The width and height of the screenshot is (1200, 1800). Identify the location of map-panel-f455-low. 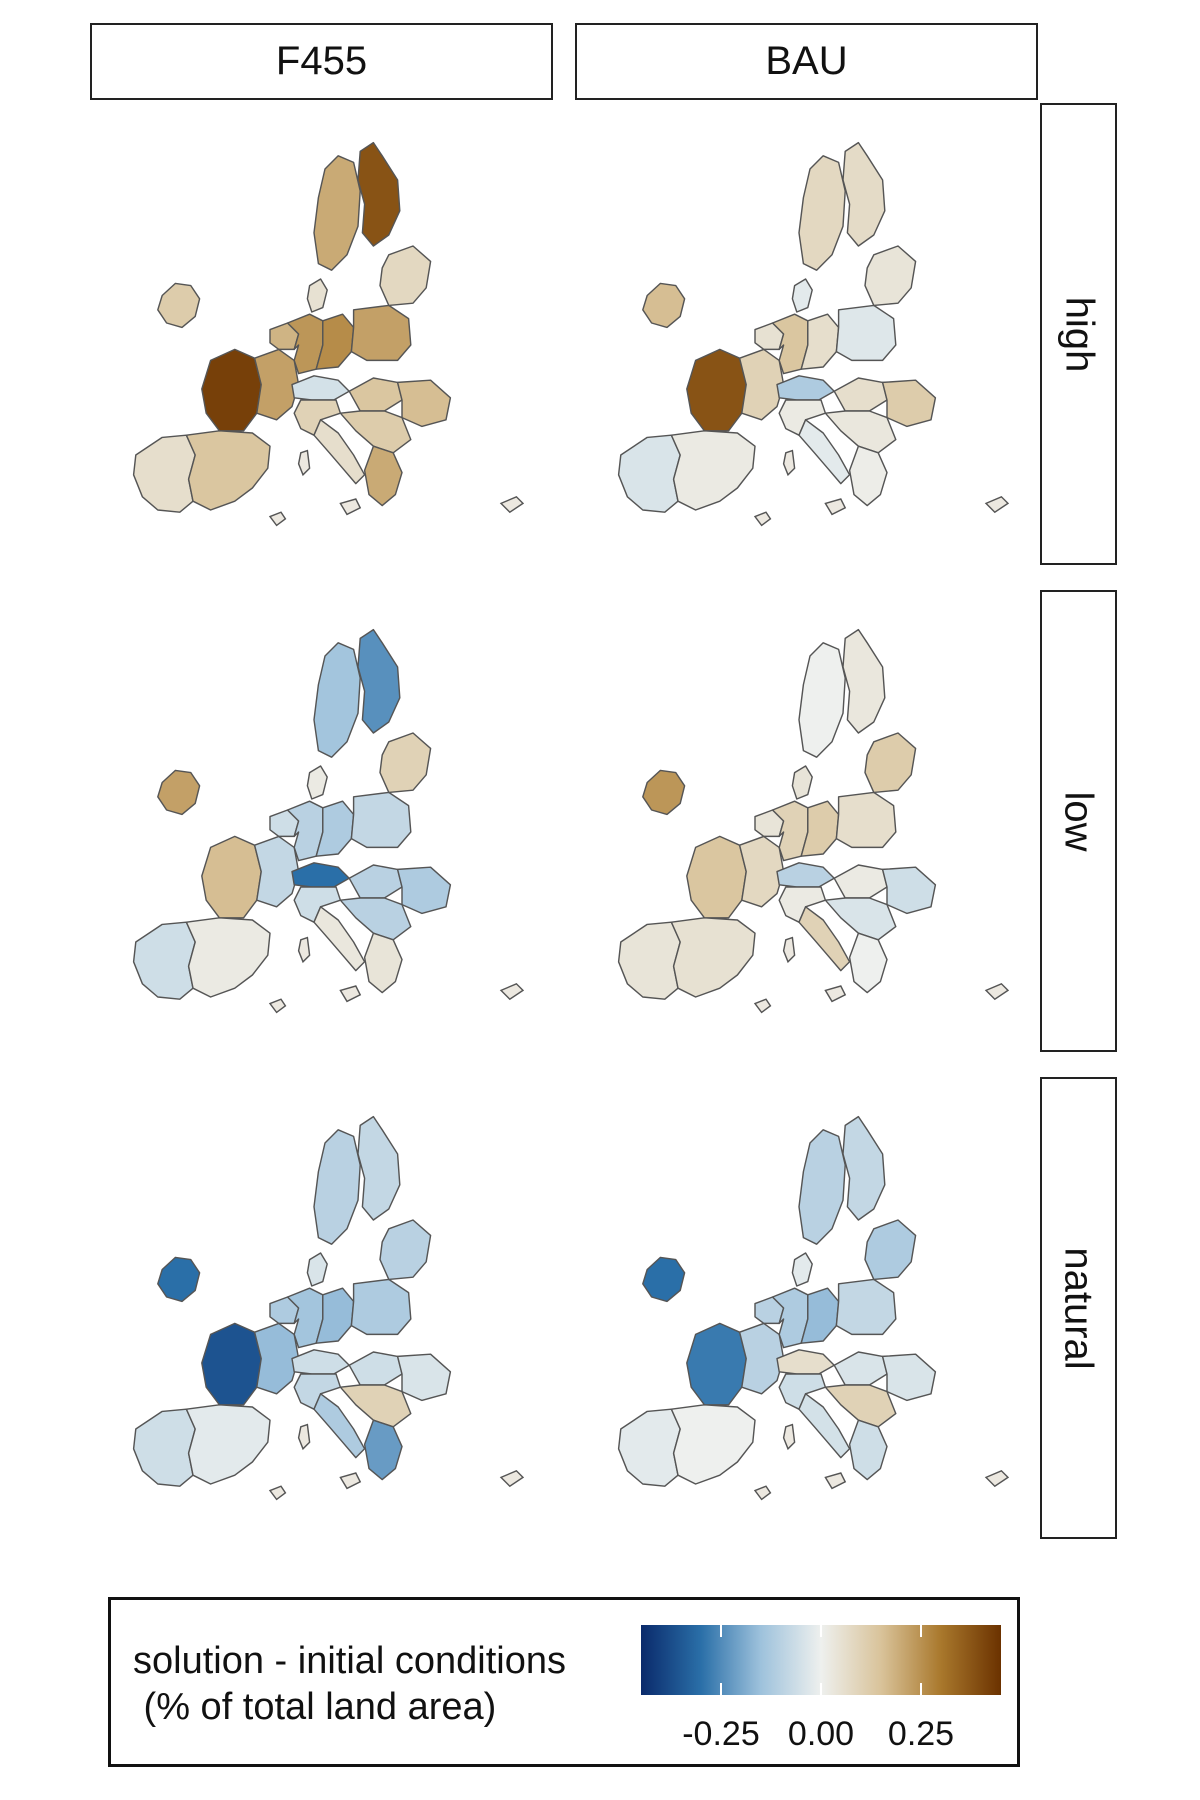
(335, 834).